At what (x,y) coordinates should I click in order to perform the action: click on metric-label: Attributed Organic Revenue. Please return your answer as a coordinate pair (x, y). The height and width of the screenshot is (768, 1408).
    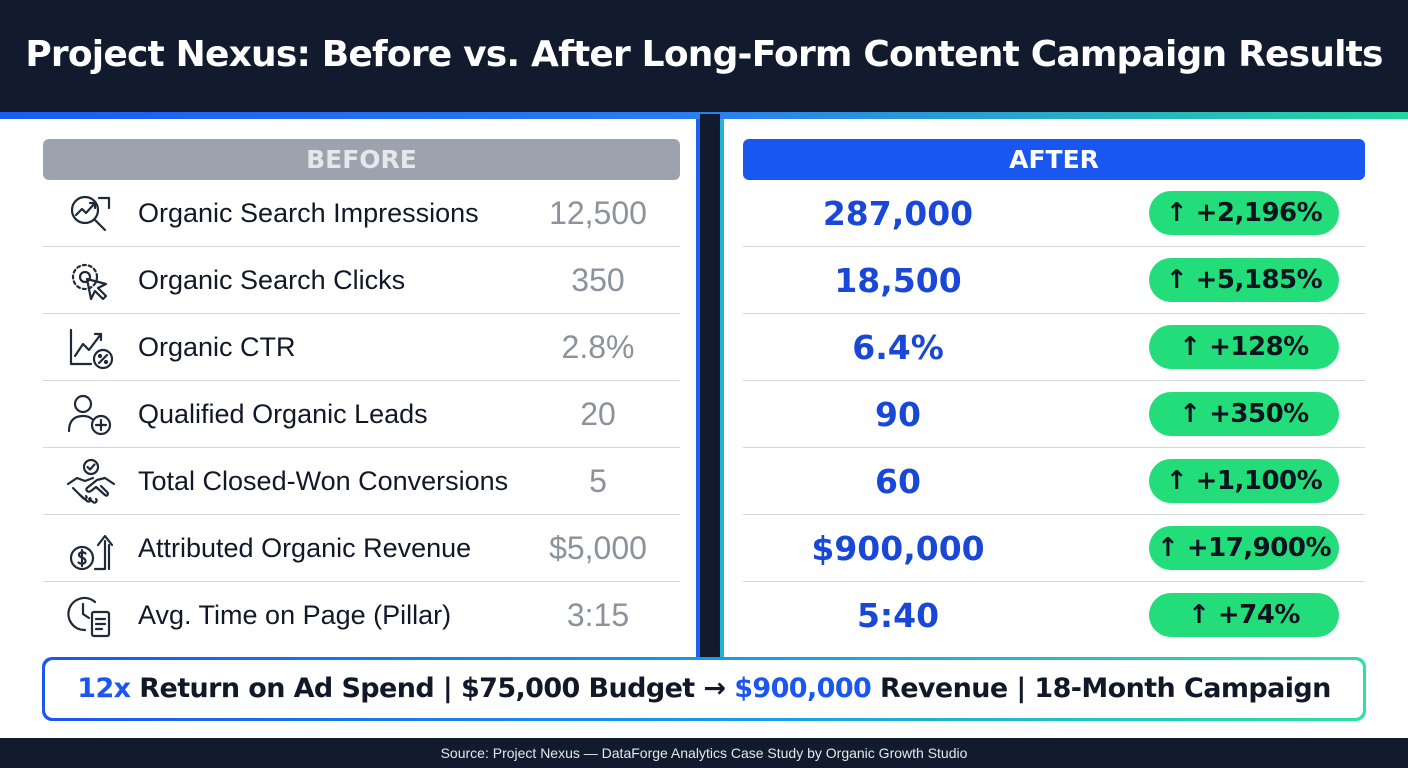
    Looking at the image, I should click on (305, 548).